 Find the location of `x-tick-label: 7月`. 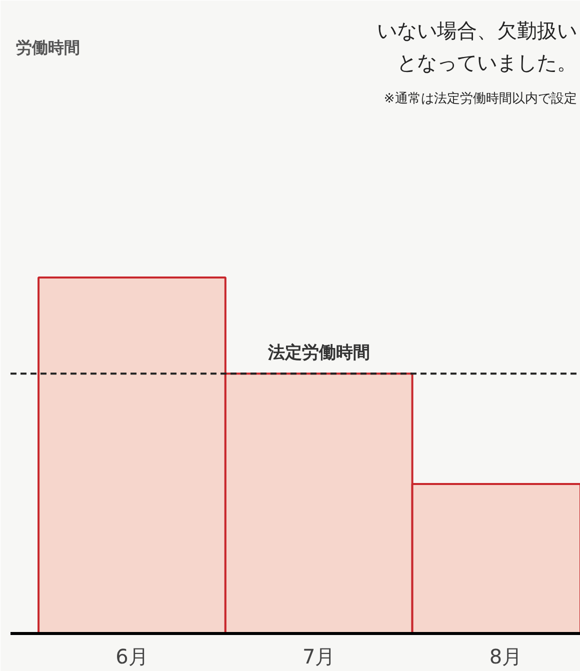

x-tick-label: 7月 is located at coordinates (319, 656).